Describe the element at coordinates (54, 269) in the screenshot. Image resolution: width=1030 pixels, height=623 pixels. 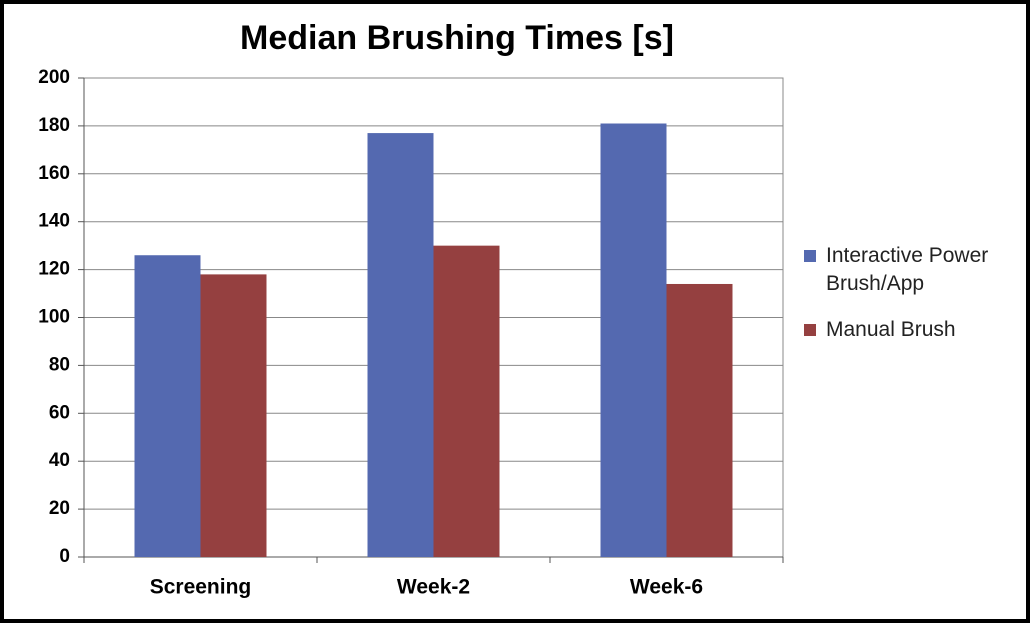
I see `y-tick-label: 120` at that location.